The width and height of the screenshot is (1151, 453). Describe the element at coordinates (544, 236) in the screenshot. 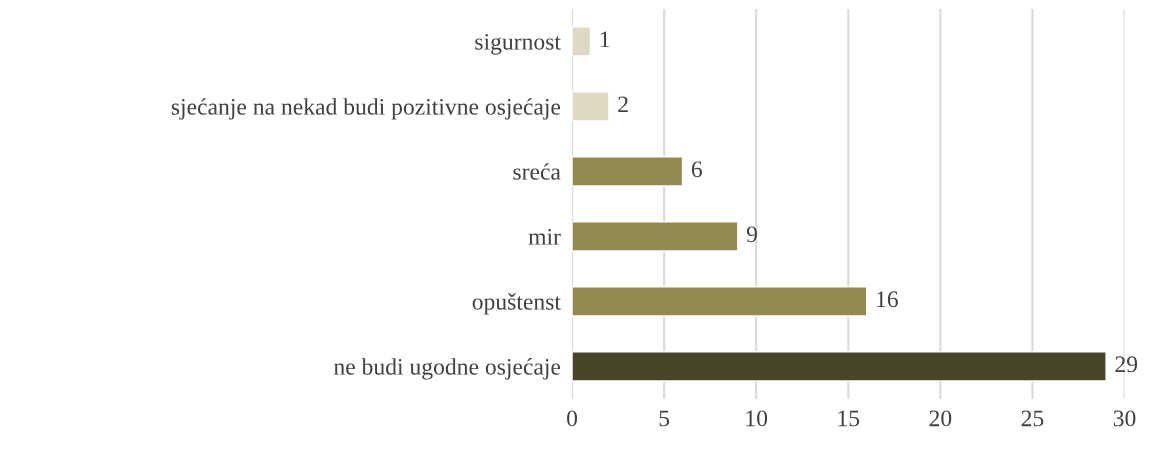

I see `y-tick-label: mir` at that location.